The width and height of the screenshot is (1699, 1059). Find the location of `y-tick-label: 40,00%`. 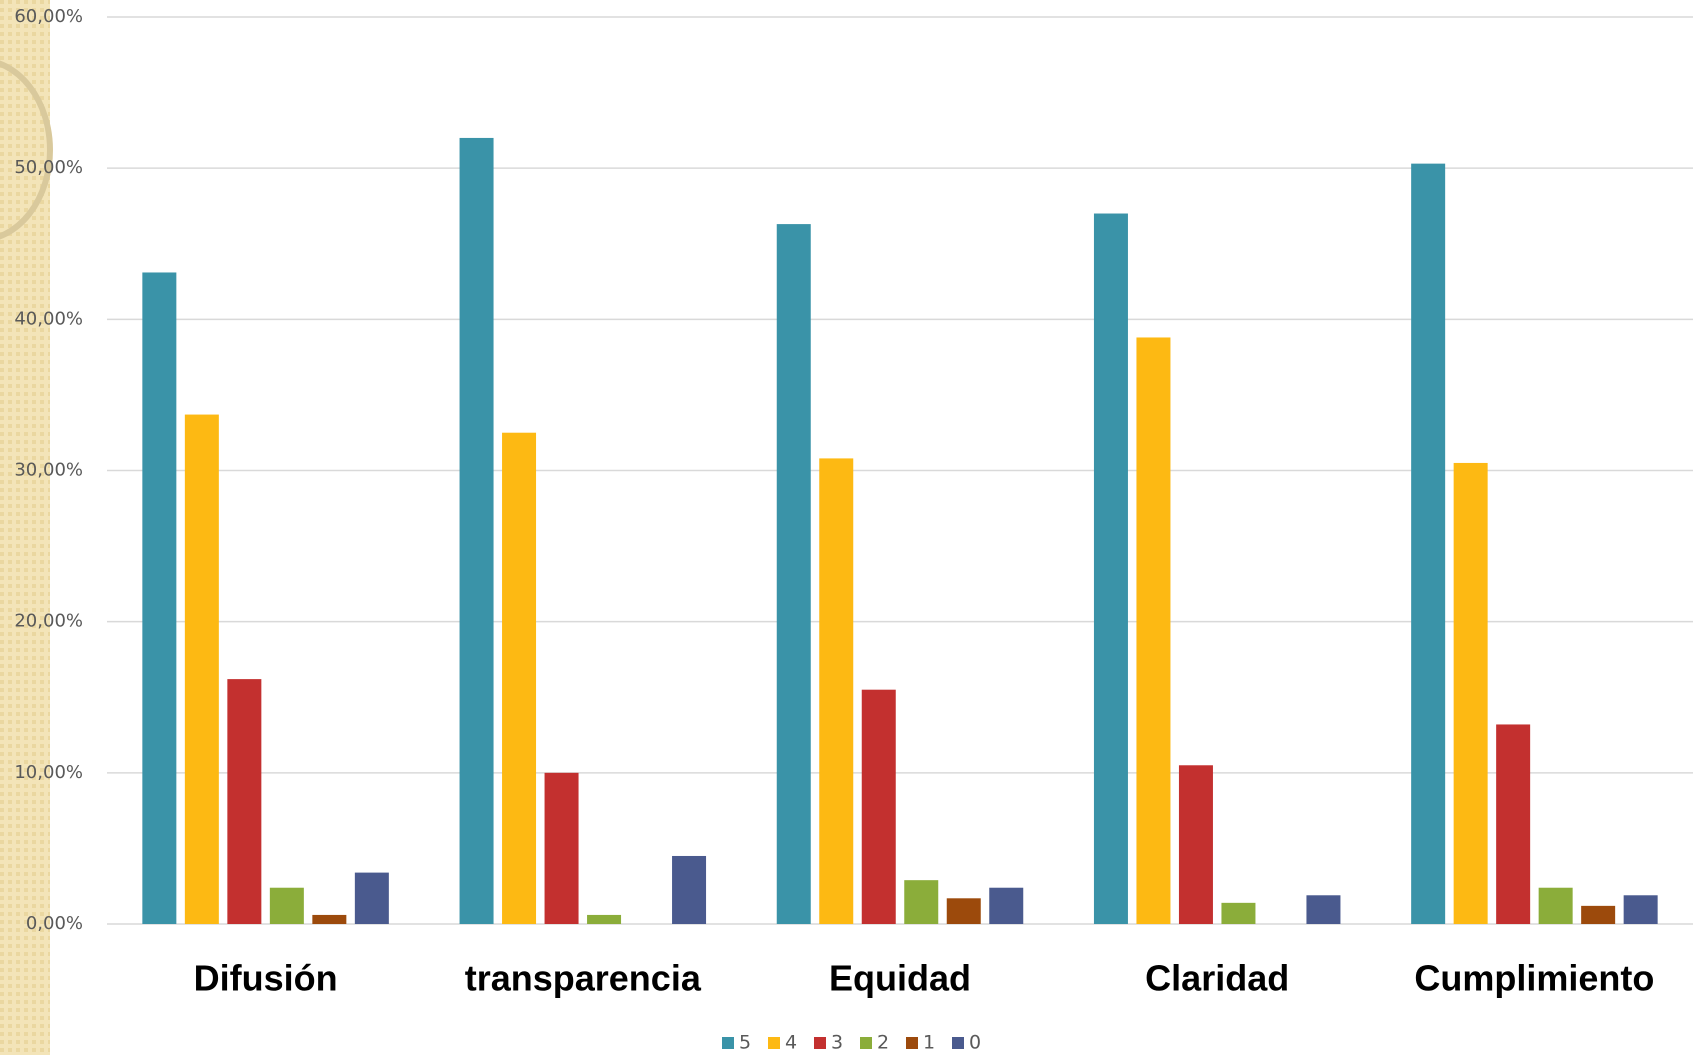

y-tick-label: 40,00% is located at coordinates (48, 318).